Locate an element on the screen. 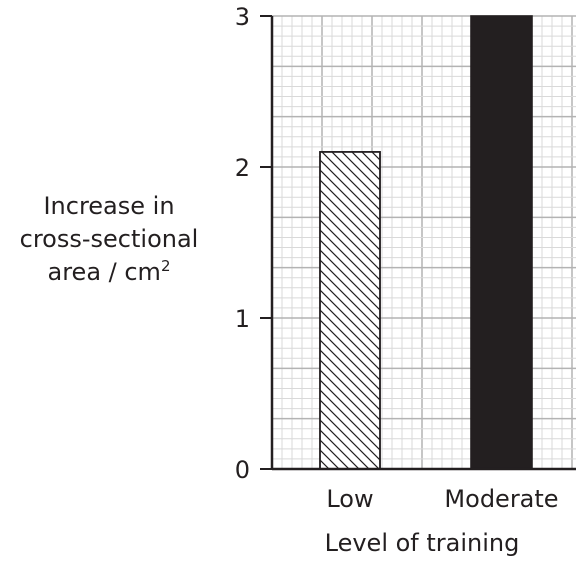 Image resolution: width=580 pixels, height=566 pixels. bar-hatch-low is located at coordinates (350, 310).